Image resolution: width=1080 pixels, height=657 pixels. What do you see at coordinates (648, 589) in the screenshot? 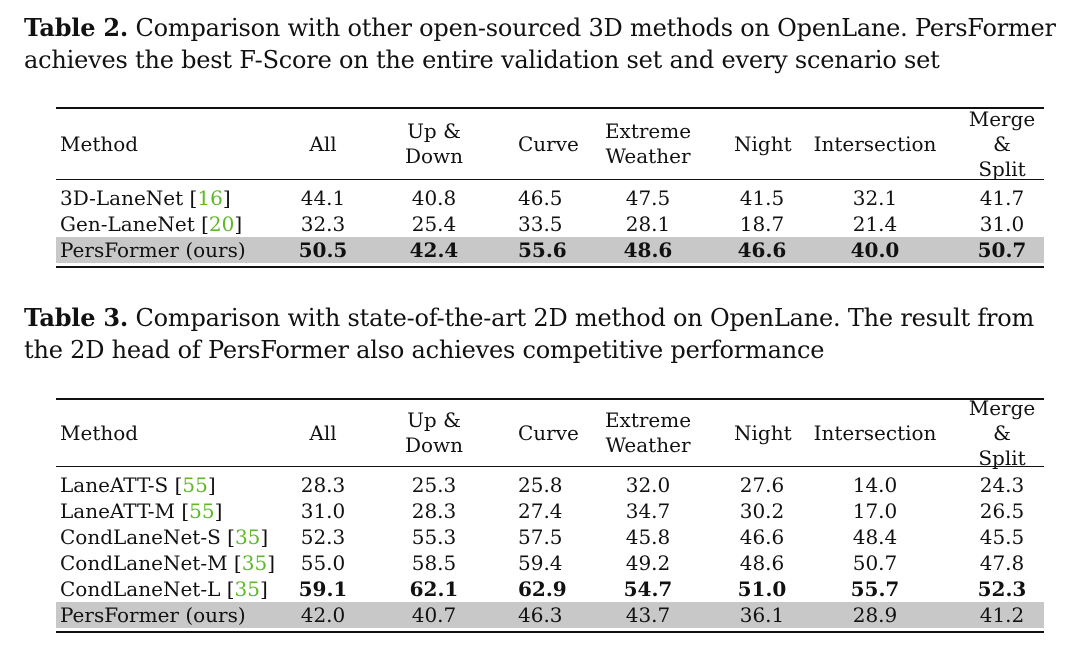
I see `cell-extreme: 54.7` at bounding box center [648, 589].